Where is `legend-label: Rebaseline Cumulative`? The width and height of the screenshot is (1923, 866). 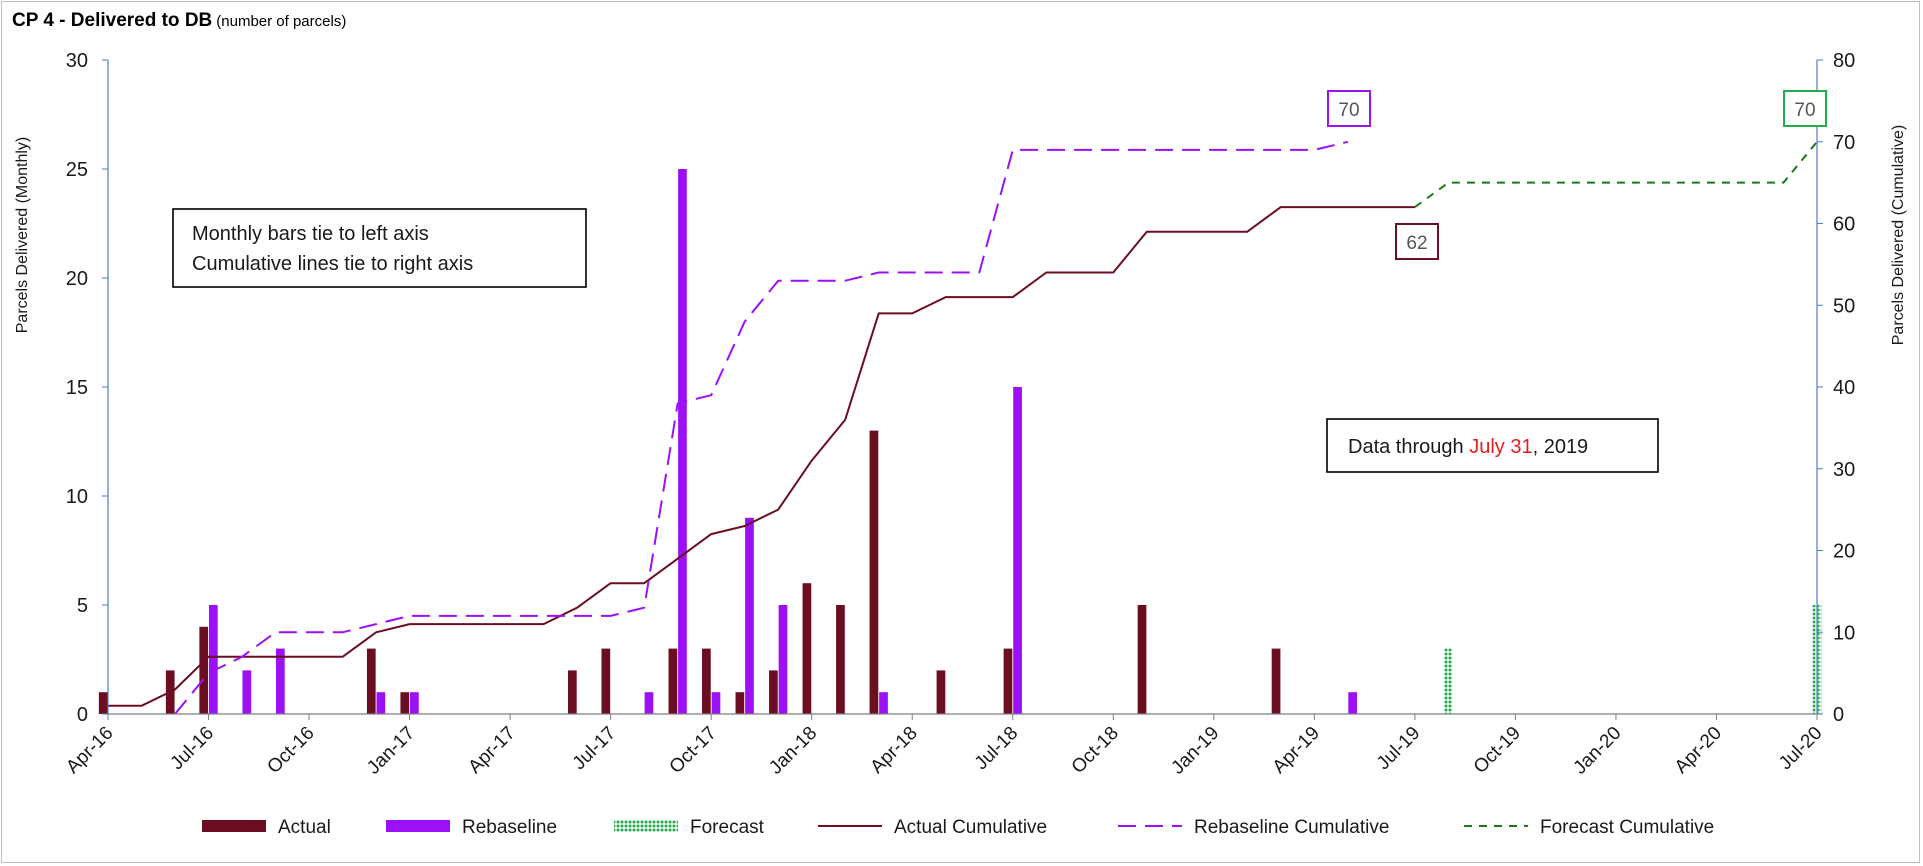 legend-label: Rebaseline Cumulative is located at coordinates (1291, 827).